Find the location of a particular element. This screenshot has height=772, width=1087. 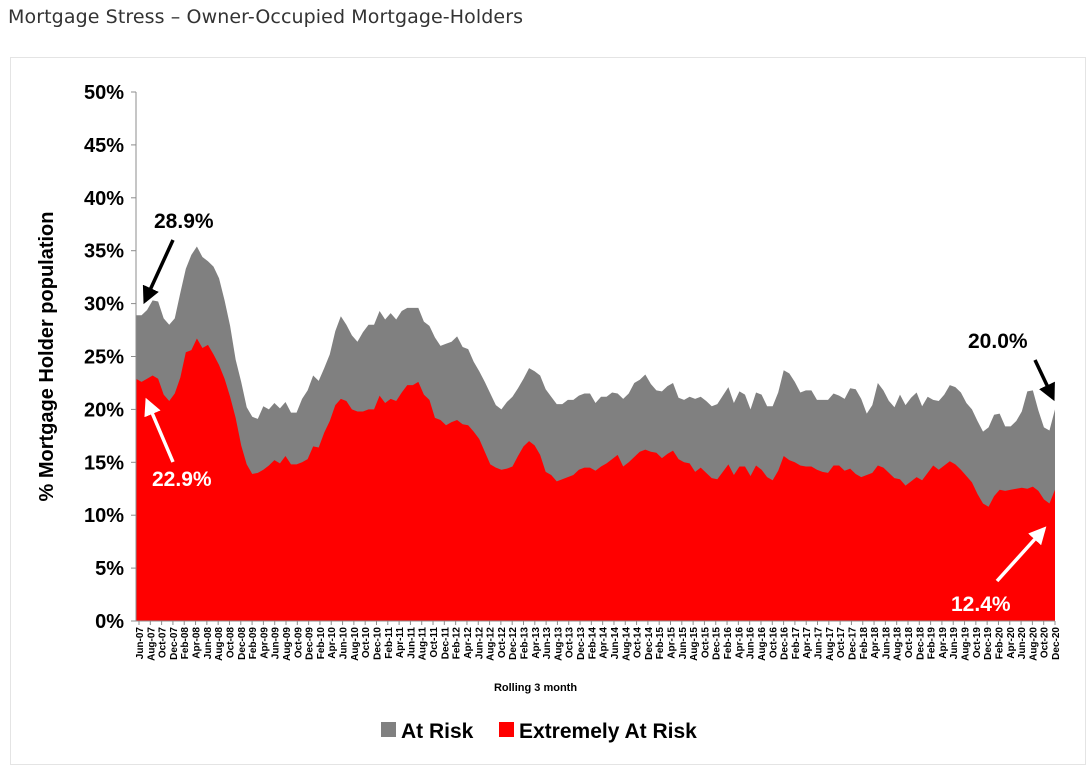

x-tick-label: Dec-08 is located at coordinates (242, 643).